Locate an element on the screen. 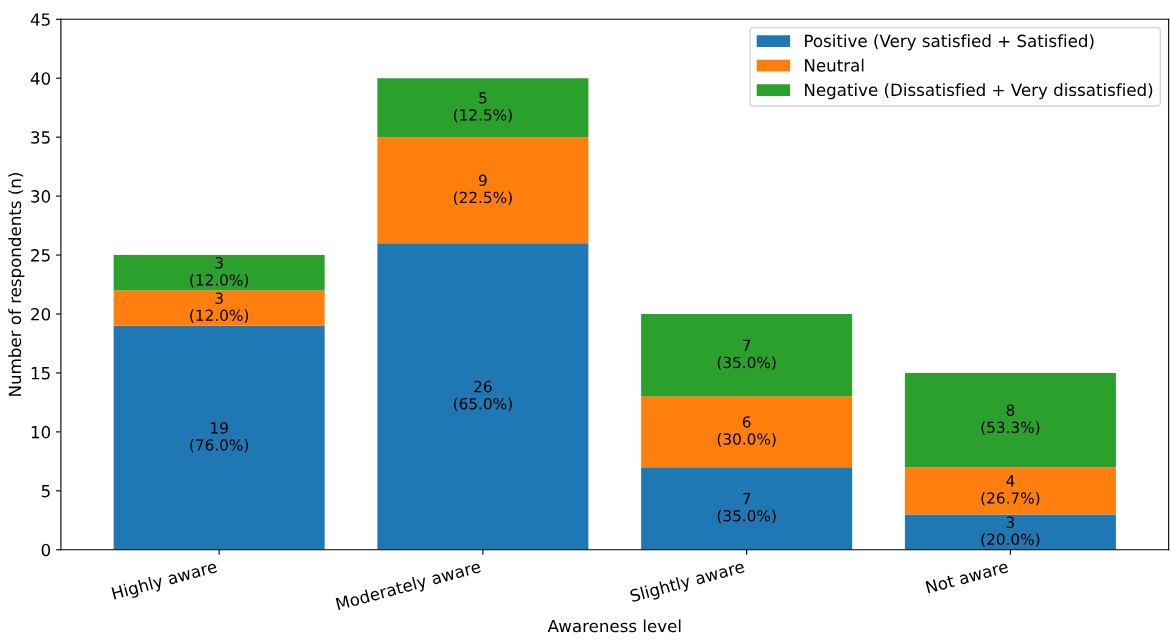 The image size is (1171, 643). y-tick-label: 35 is located at coordinates (40, 137).